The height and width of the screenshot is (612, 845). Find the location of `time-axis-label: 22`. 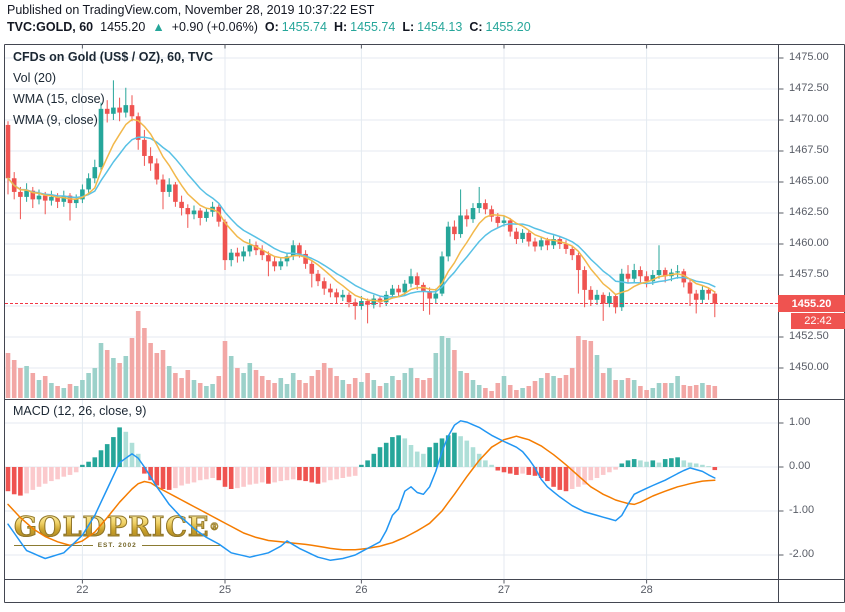

time-axis-label: 22 is located at coordinates (82, 590).